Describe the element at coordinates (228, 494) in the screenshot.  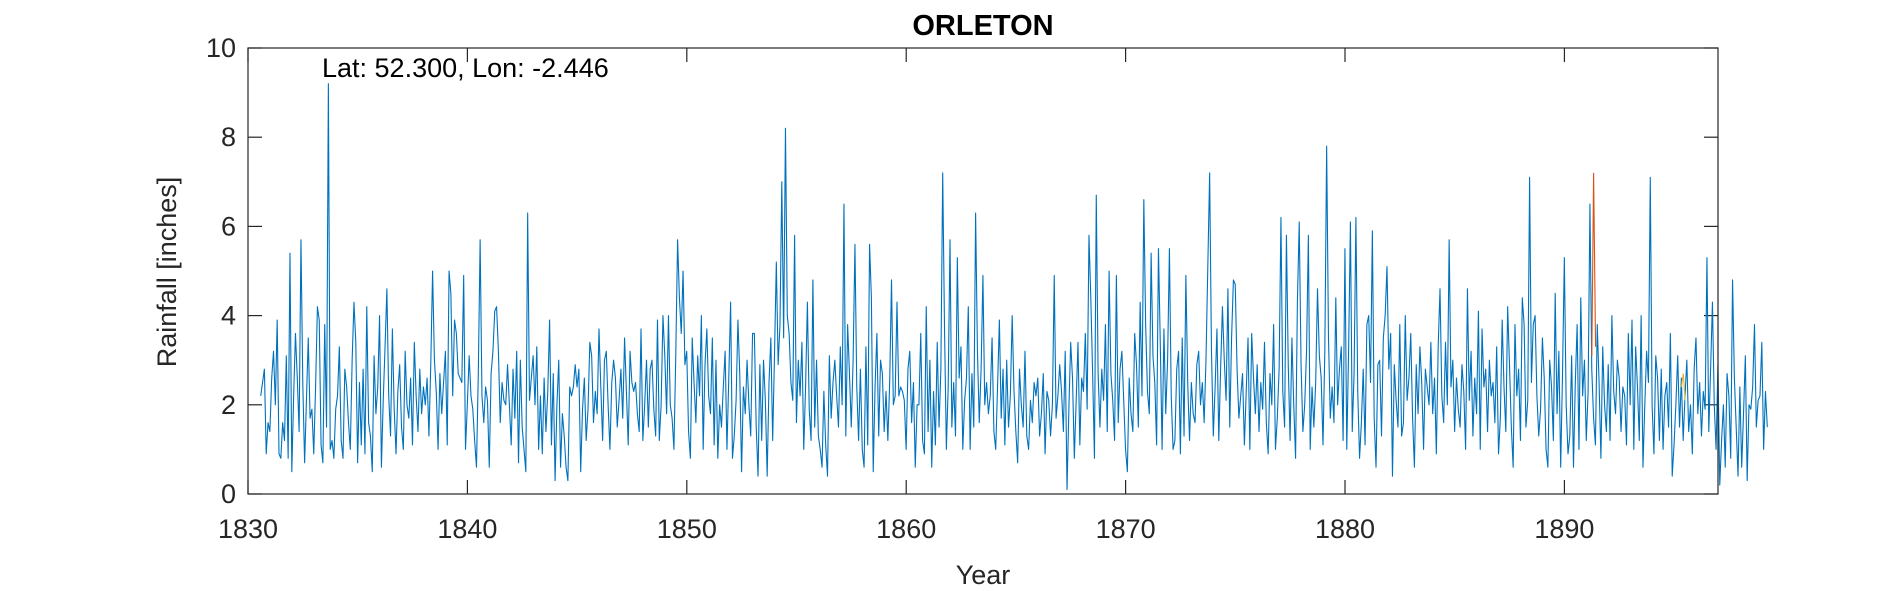
I see `y-tick-label: 0` at that location.